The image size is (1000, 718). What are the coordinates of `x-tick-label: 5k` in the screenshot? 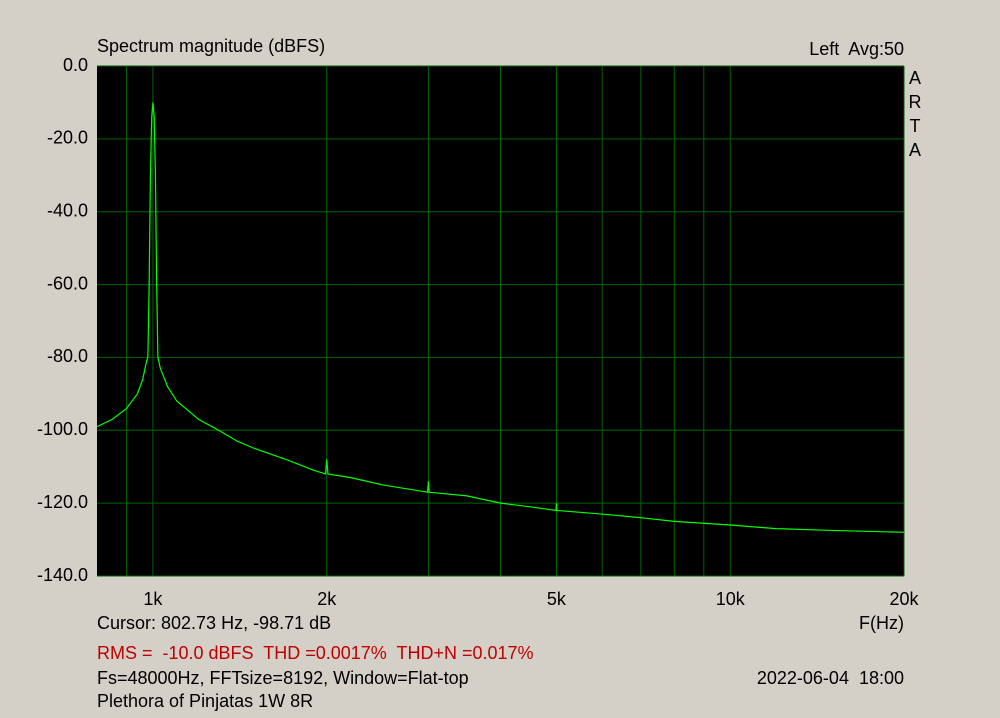 It's located at (557, 599).